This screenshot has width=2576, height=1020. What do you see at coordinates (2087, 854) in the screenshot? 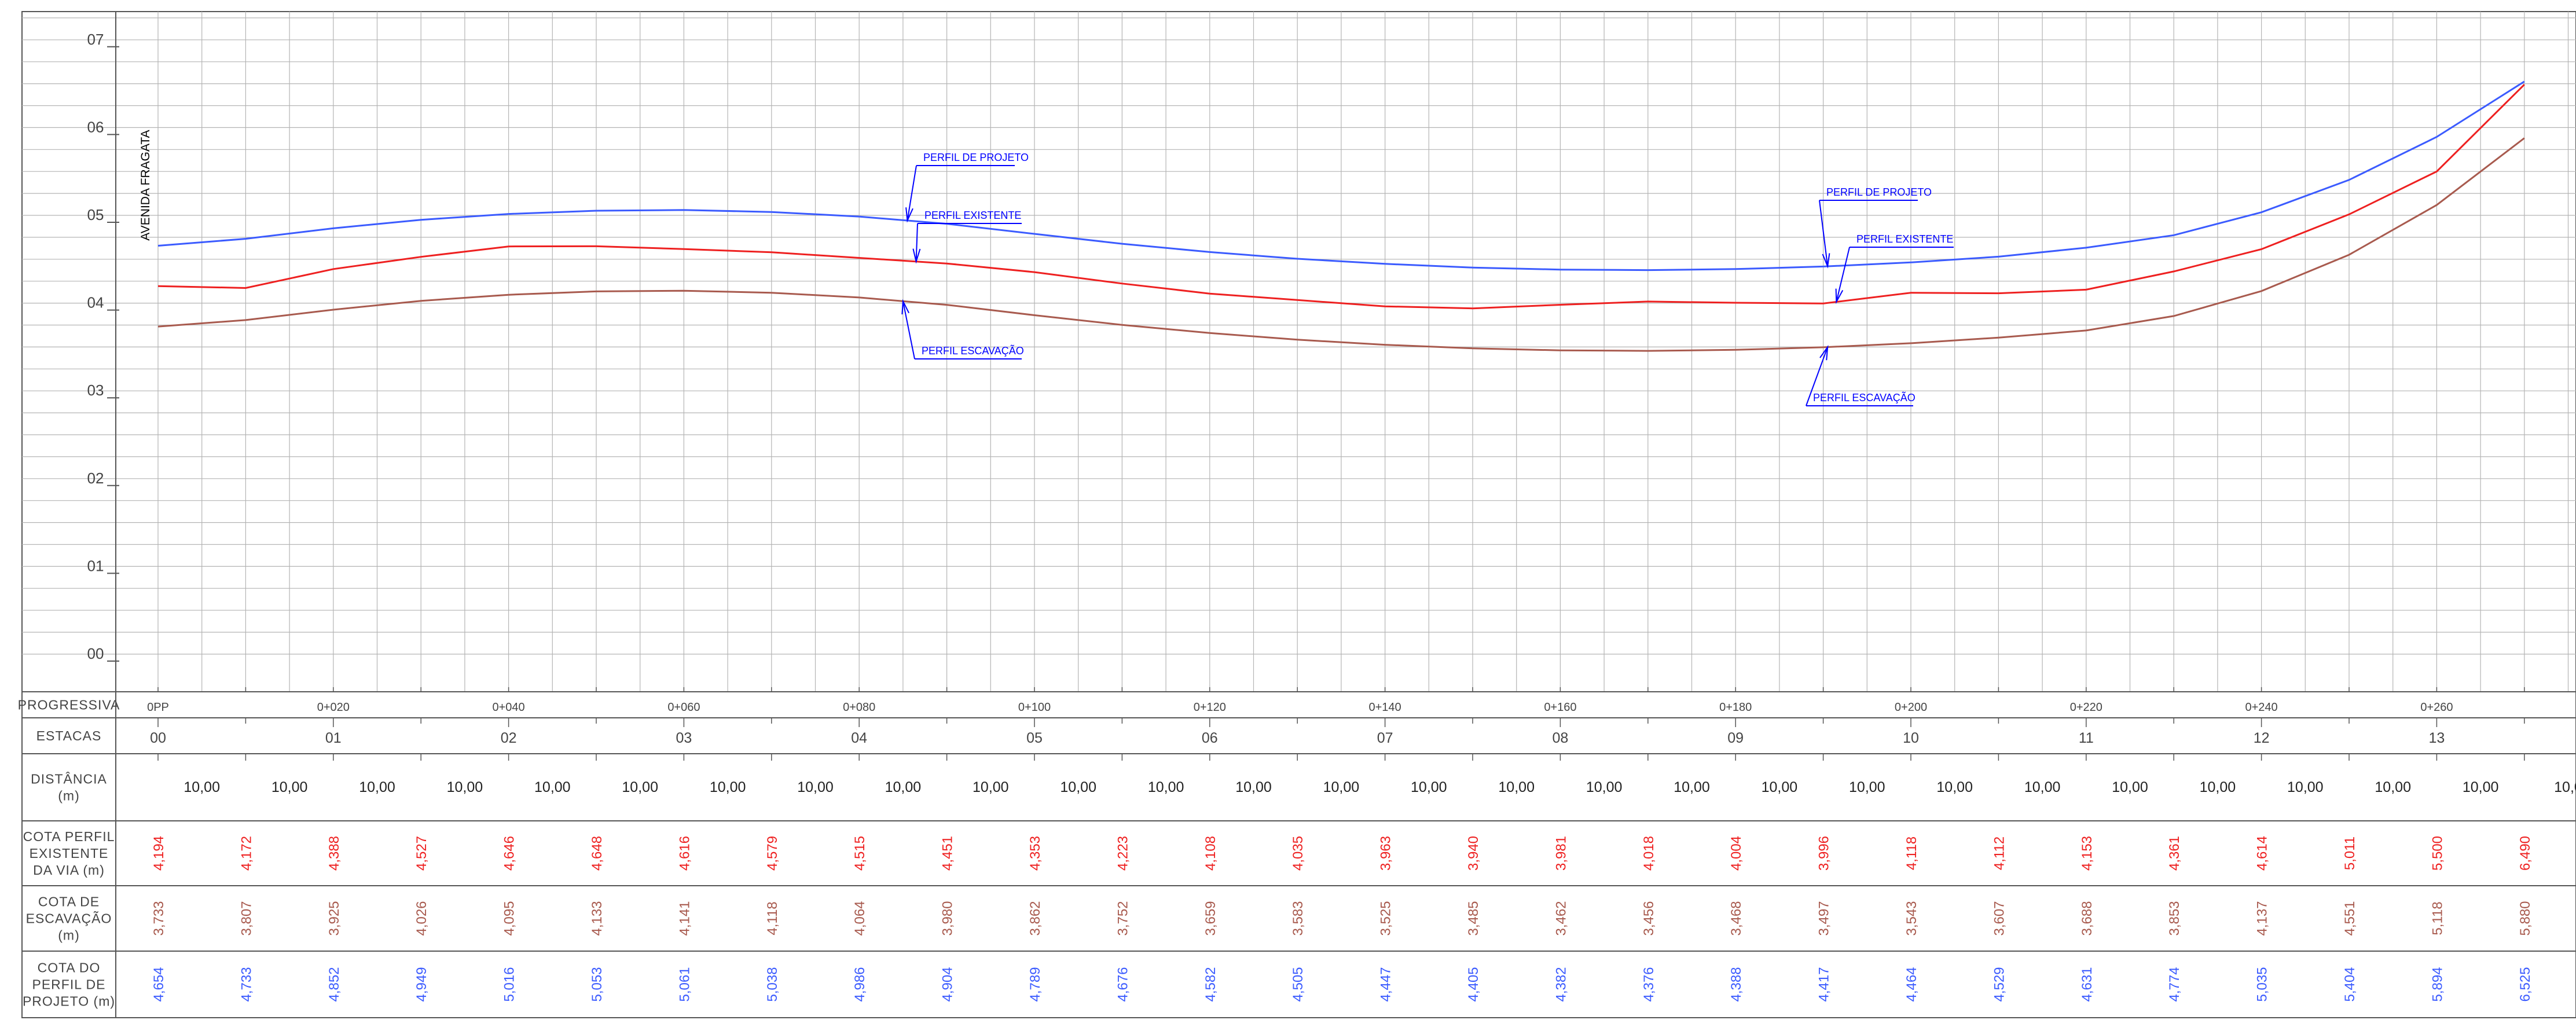
I see `cota-existente-value: 4,153` at bounding box center [2087, 854].